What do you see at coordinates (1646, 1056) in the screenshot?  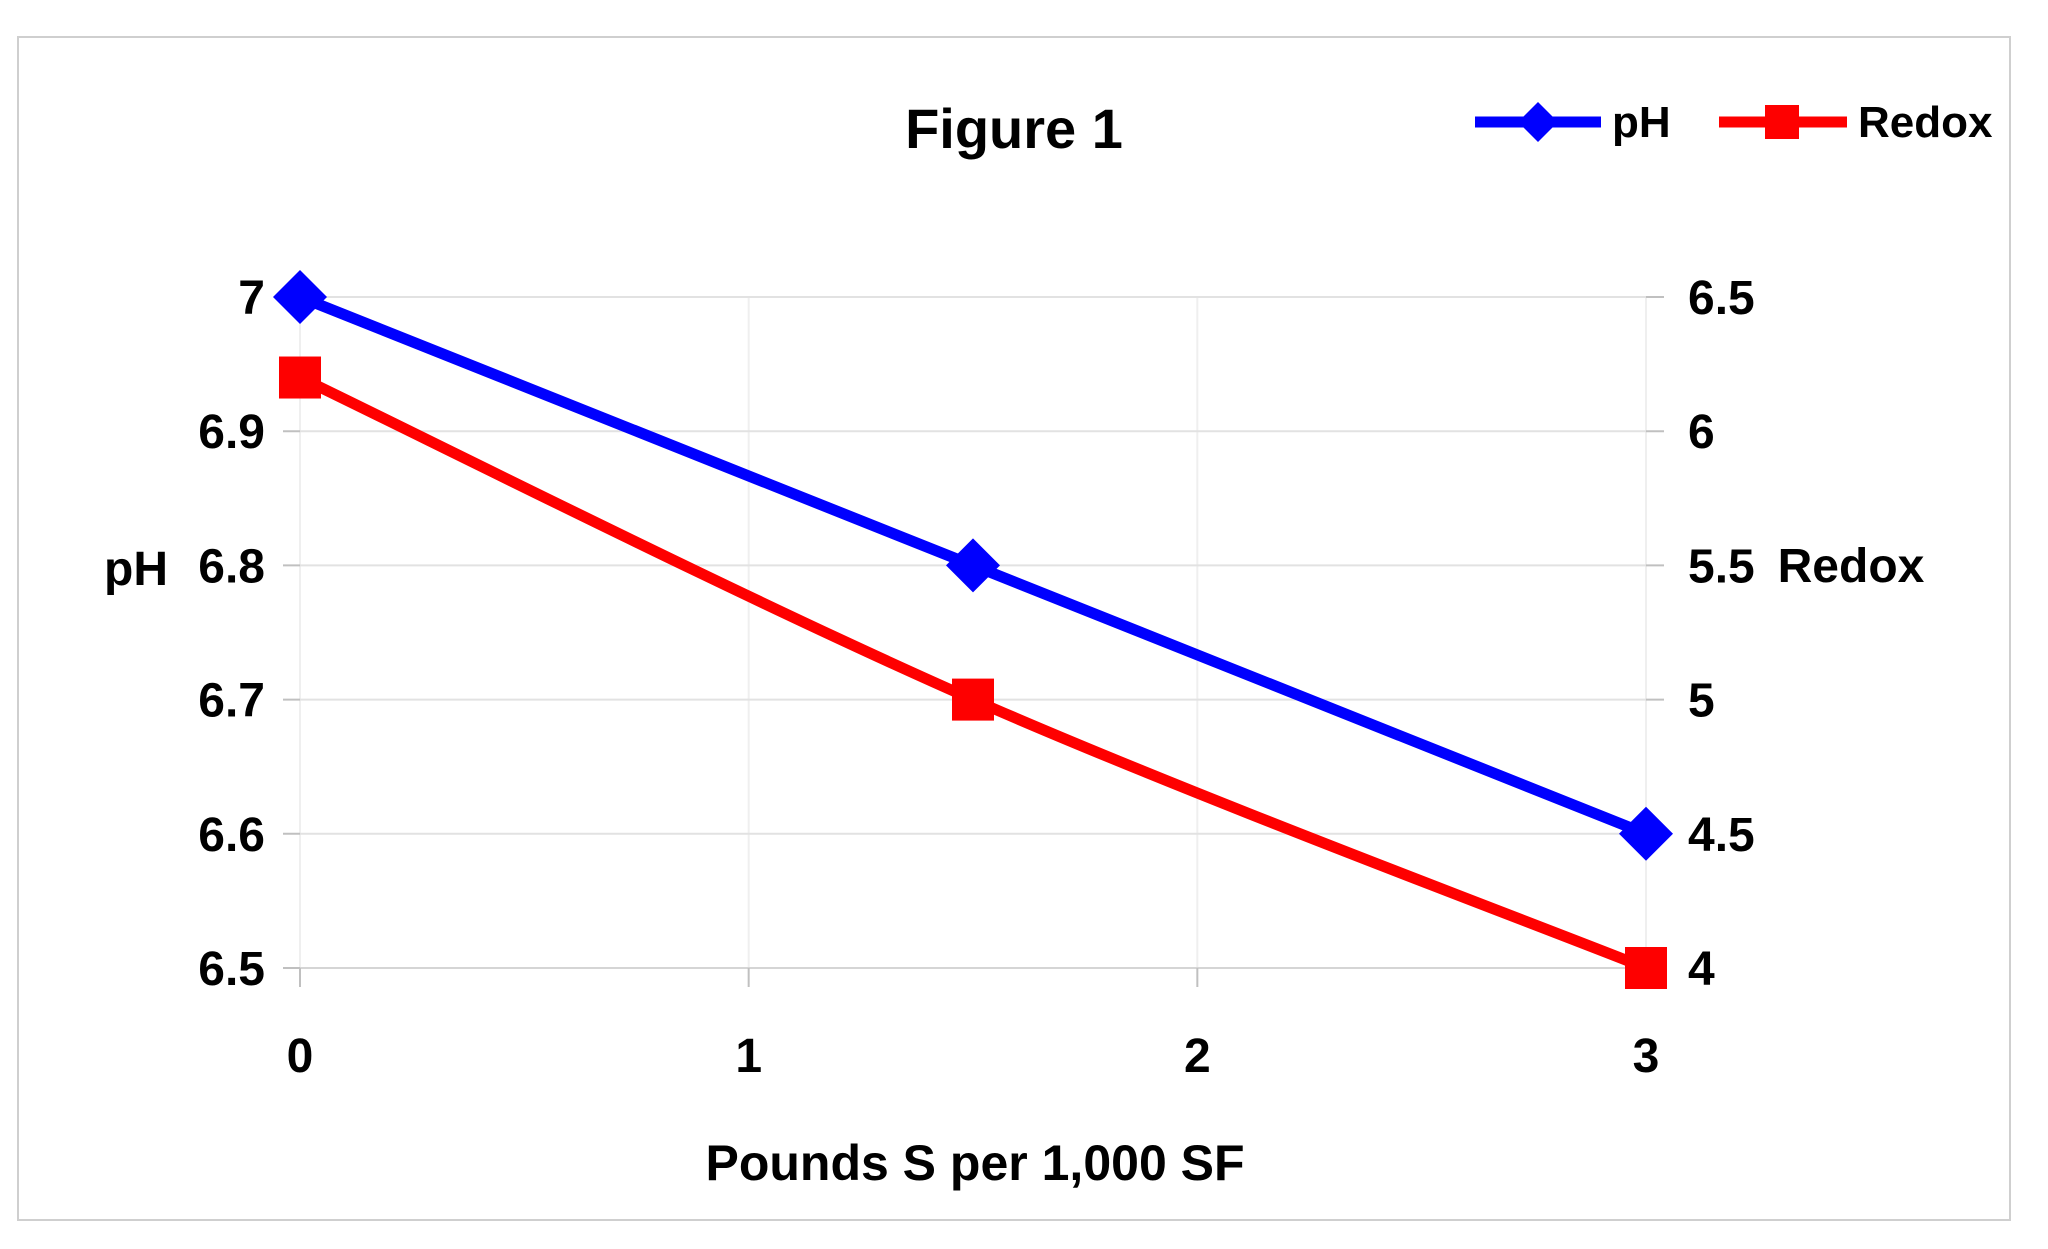 I see `x-axis-tick-label: 3` at bounding box center [1646, 1056].